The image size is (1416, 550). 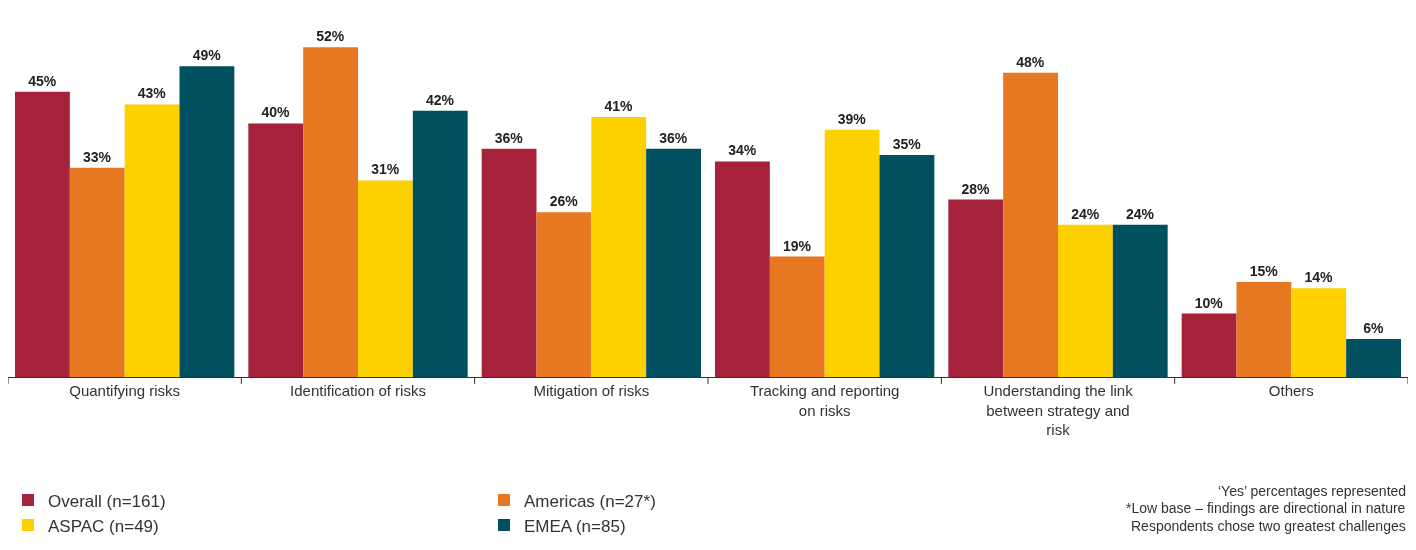 What do you see at coordinates (1266, 508) in the screenshot?
I see `text: *Low base – findings are directional in nature` at bounding box center [1266, 508].